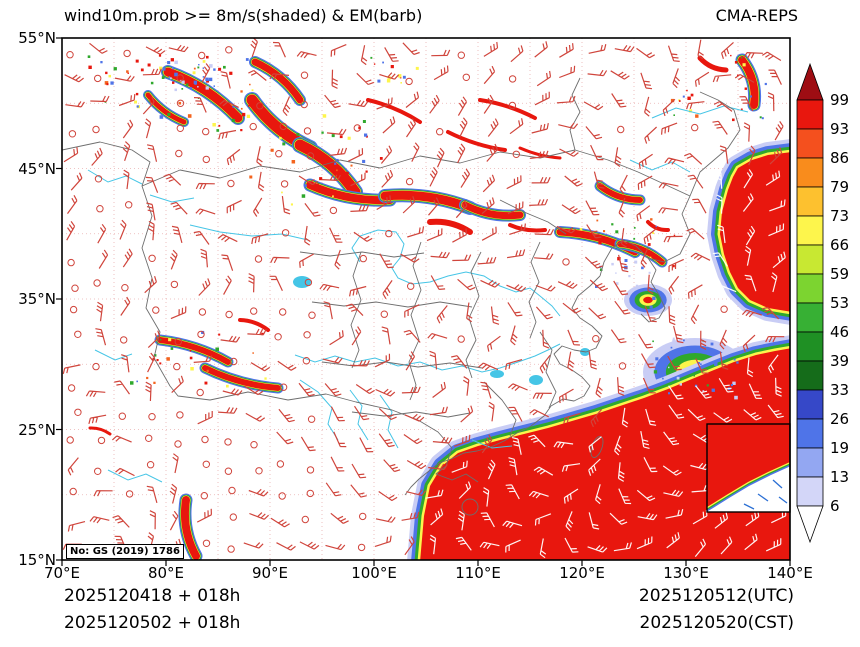 Image resolution: width=860 pixels, height=647 pixels. I want to click on x-axis-tick-label: 90°E, so click(270, 573).